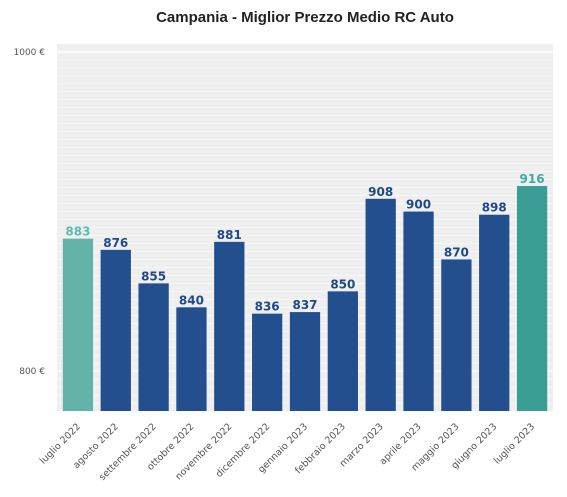 This screenshot has width=567, height=497. Describe the element at coordinates (532, 179) in the screenshot. I see `data-label: 916` at that location.